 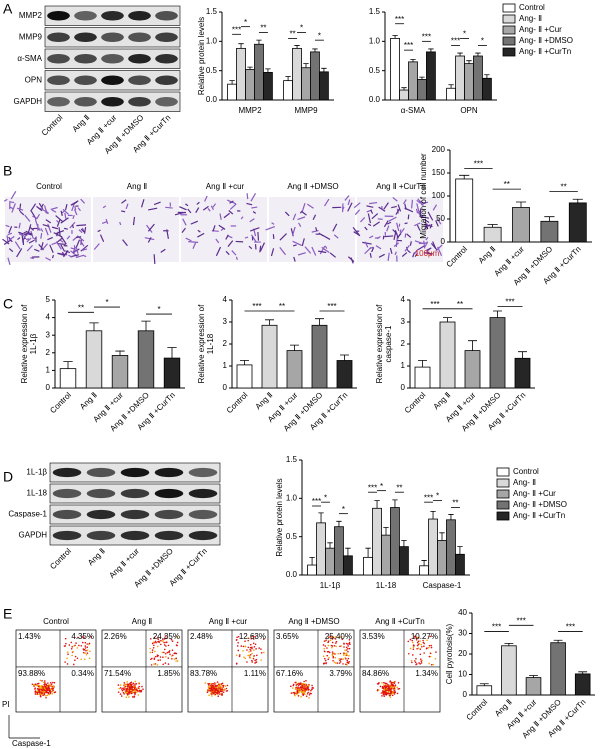 I want to click on quadrant-percent: 12.63%, so click(x=252, y=636).